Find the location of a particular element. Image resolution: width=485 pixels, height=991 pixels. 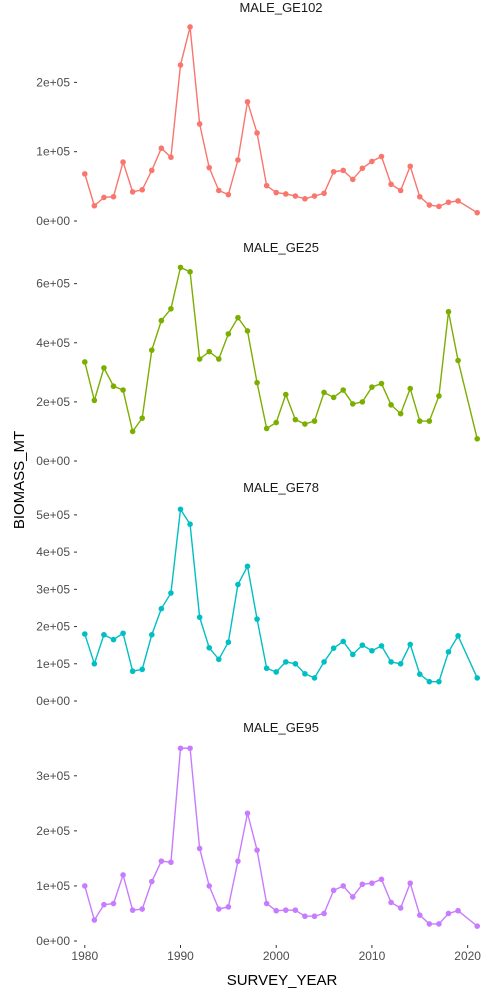

panel-title: MALE_GE102 is located at coordinates (280, 7).